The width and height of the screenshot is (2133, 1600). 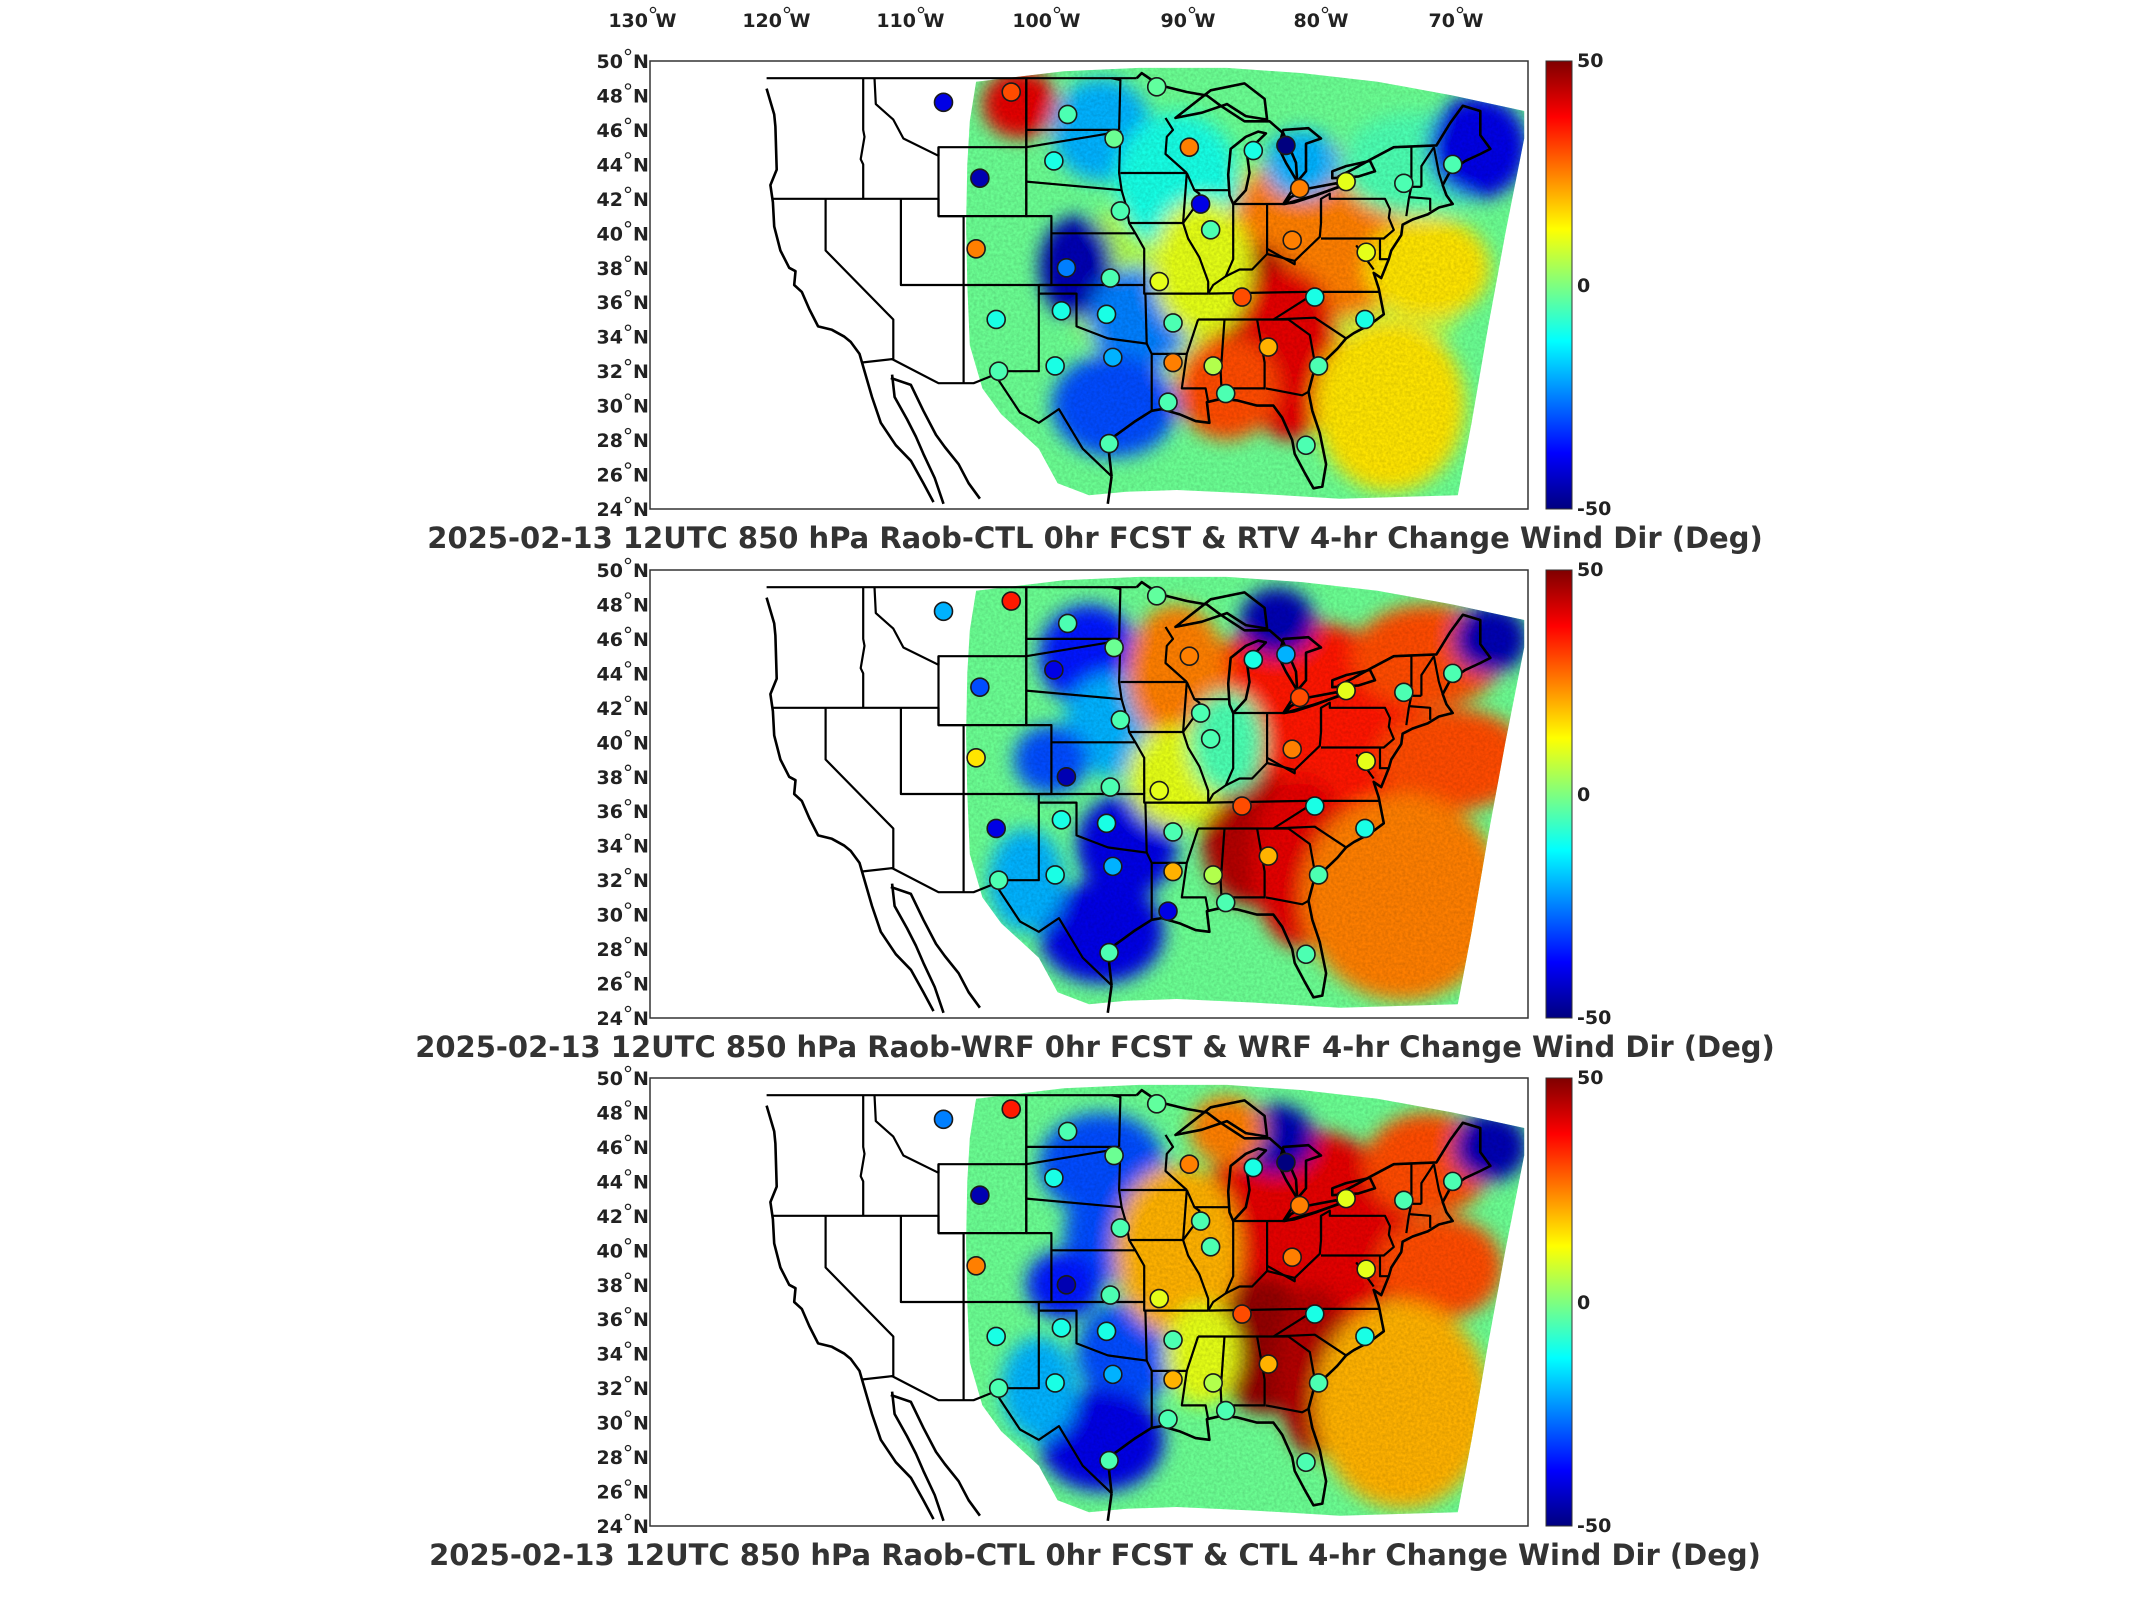 I want to click on lat-tick-value: 30, so click(x=610, y=1424).